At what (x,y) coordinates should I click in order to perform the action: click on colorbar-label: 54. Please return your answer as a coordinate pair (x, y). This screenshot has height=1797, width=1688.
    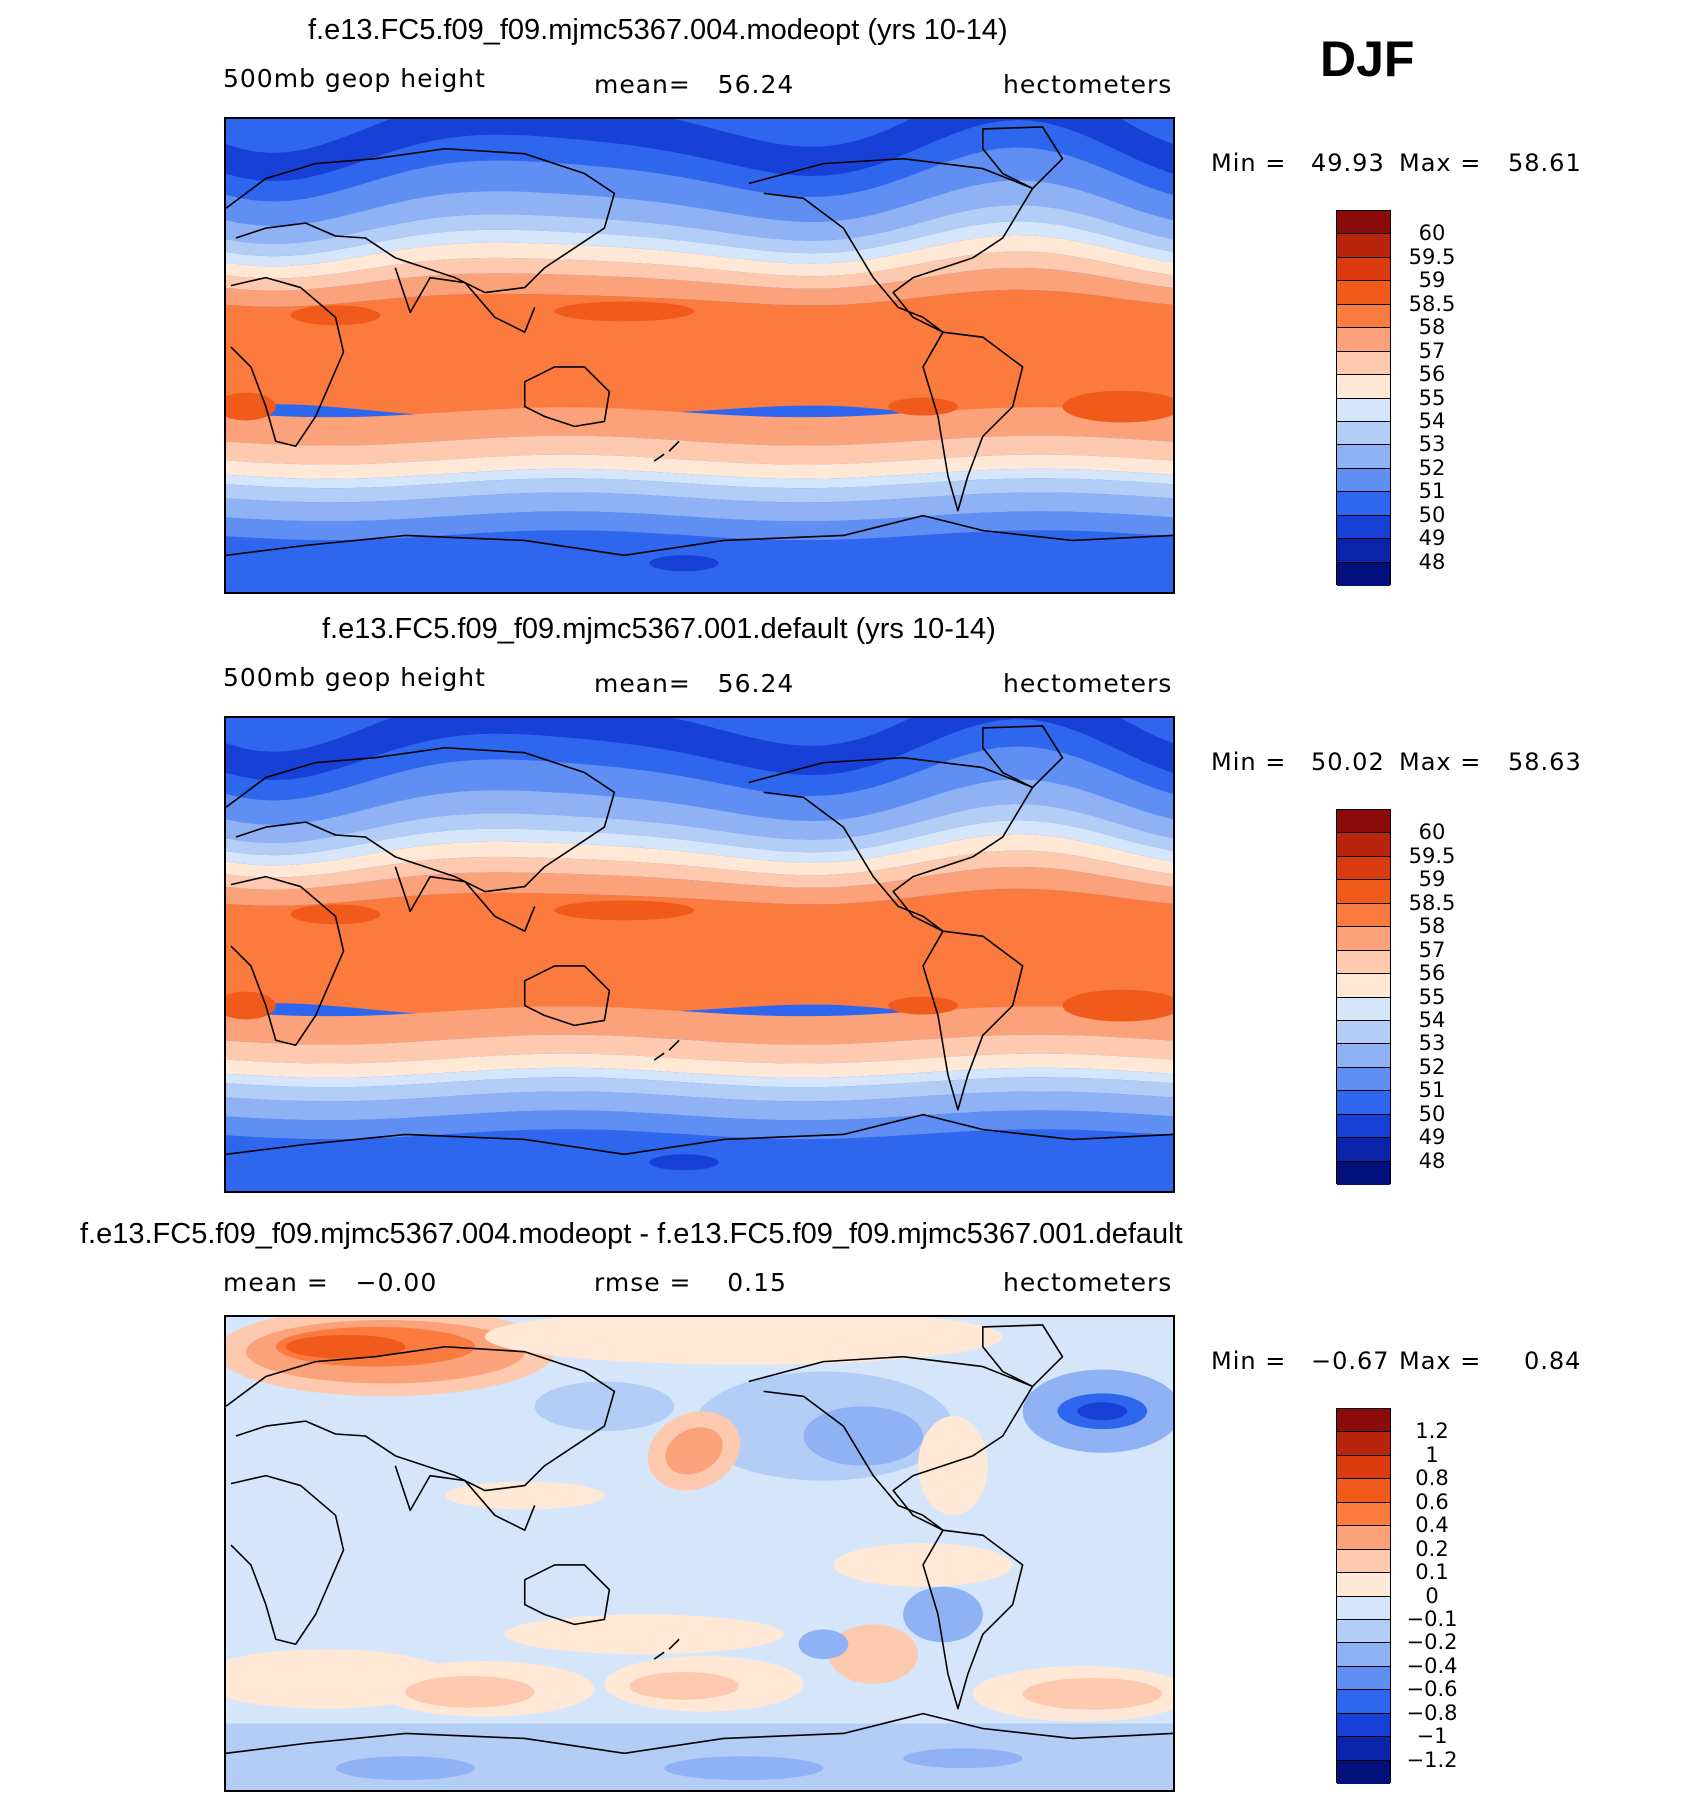
    Looking at the image, I should click on (1432, 1019).